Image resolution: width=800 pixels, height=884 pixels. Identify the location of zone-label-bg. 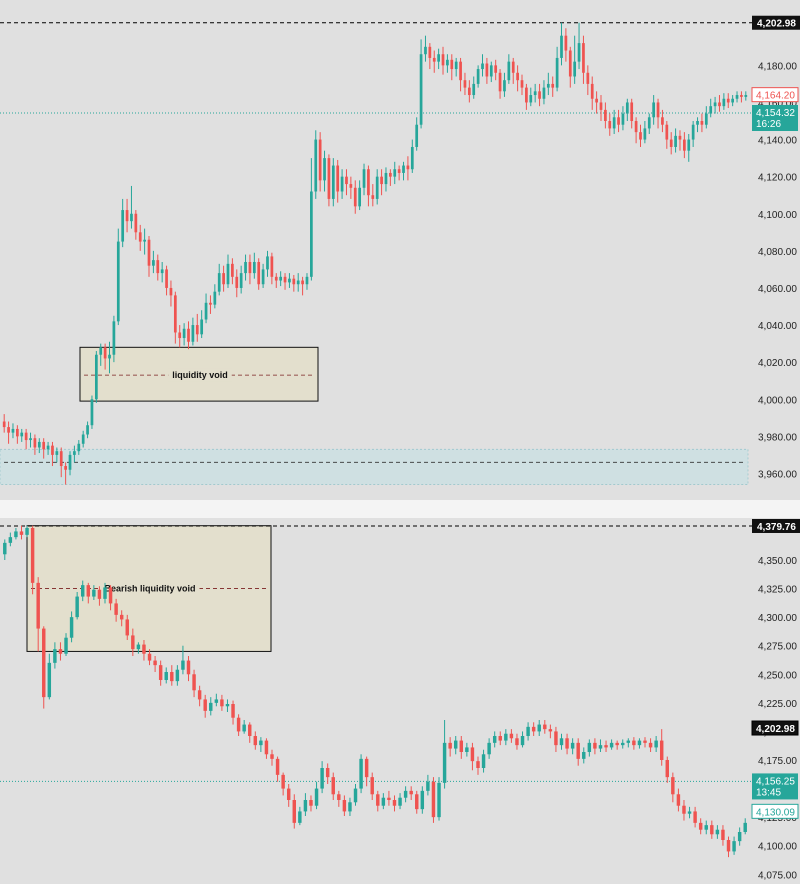
(150, 588).